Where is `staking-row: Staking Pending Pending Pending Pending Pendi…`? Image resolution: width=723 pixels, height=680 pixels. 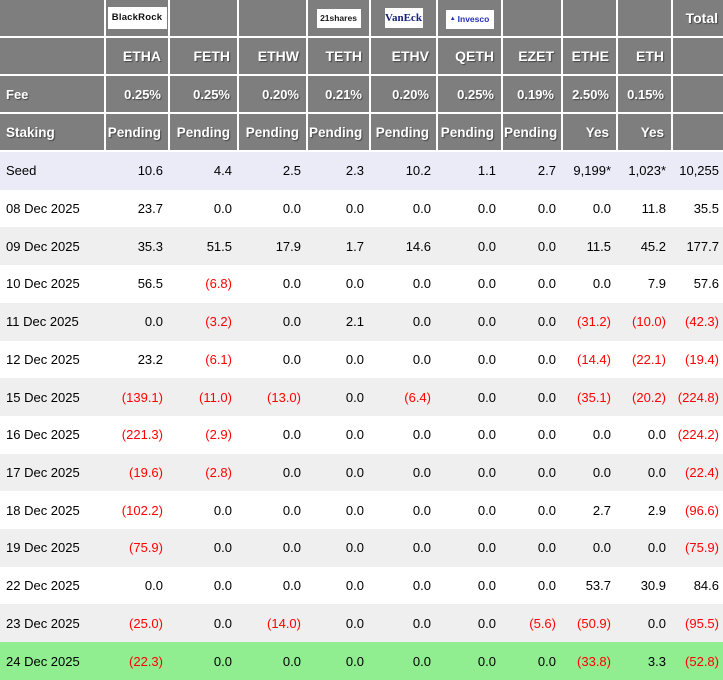 staking-row: Staking Pending Pending Pending Pending Pendi… is located at coordinates (361, 133).